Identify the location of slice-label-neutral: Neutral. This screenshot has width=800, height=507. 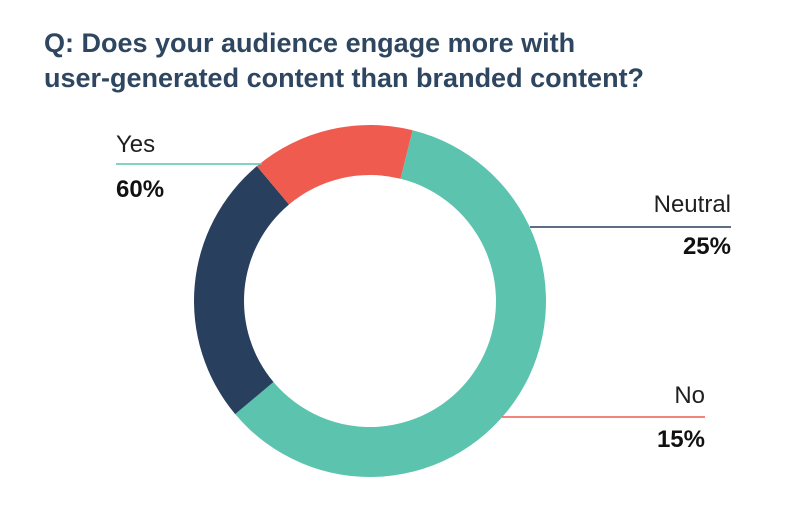
(692, 204).